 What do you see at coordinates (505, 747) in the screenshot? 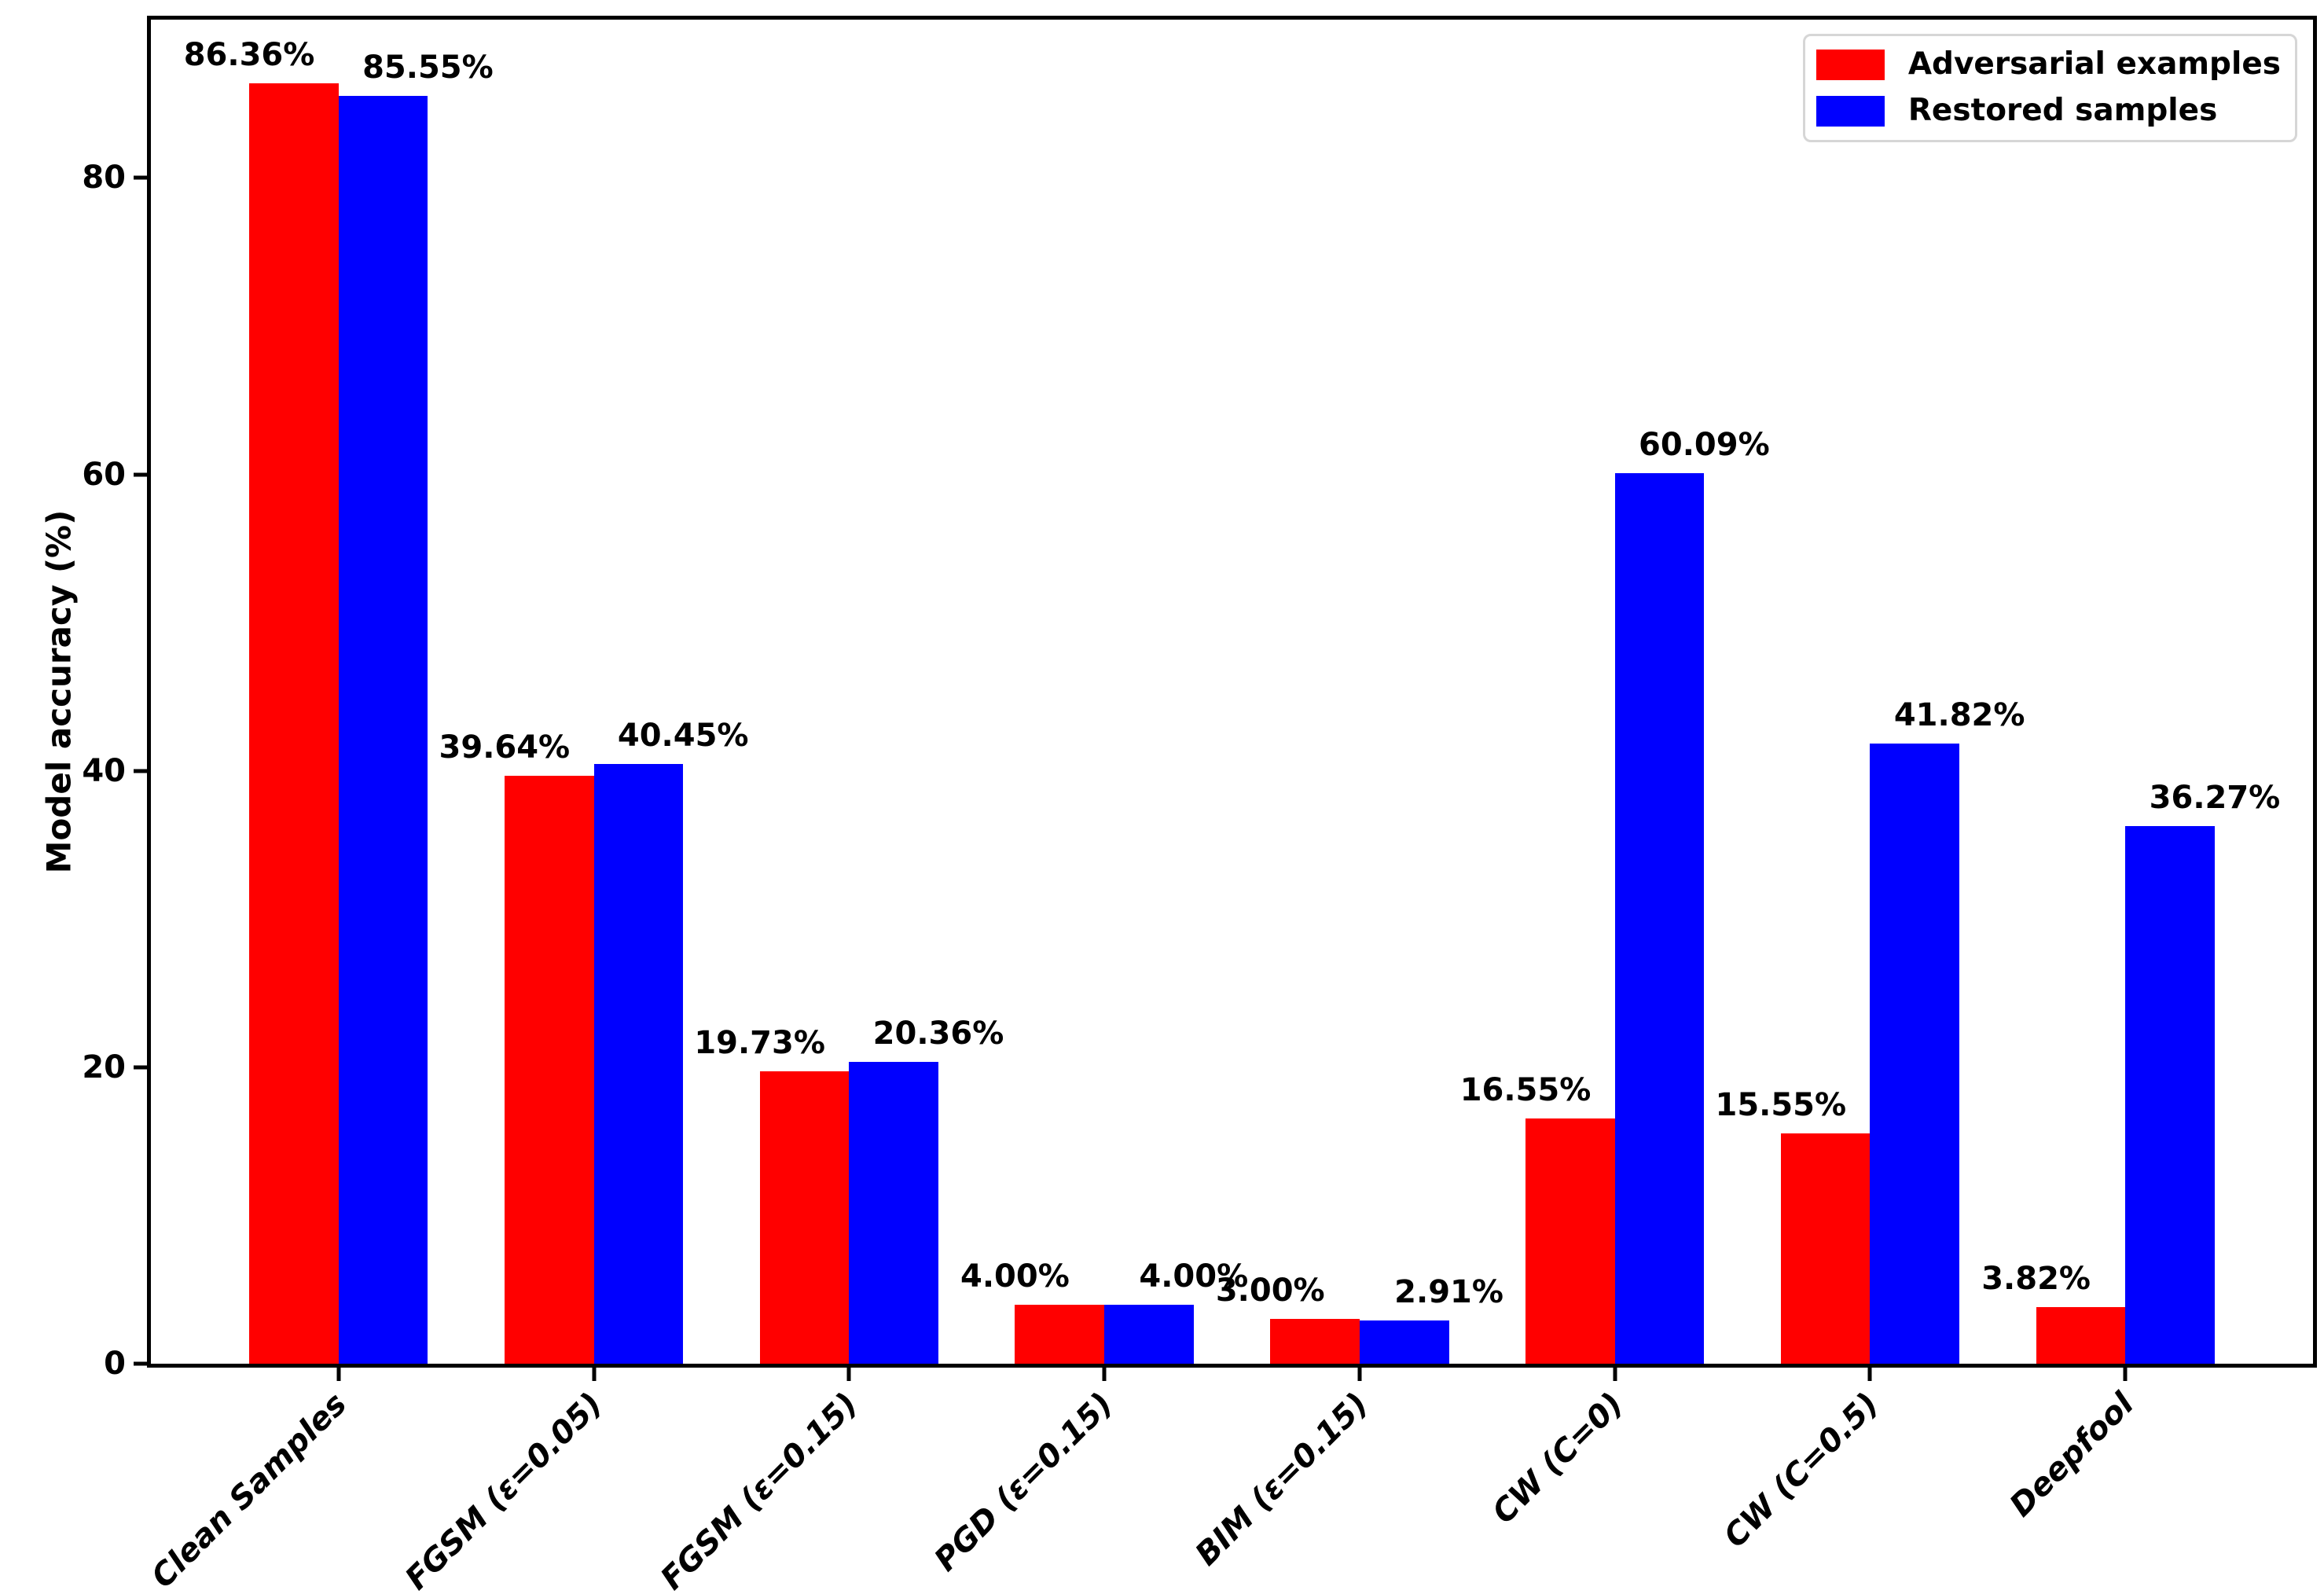
I see `bar-value-label-adversarial-1: 39.64%` at bounding box center [505, 747].